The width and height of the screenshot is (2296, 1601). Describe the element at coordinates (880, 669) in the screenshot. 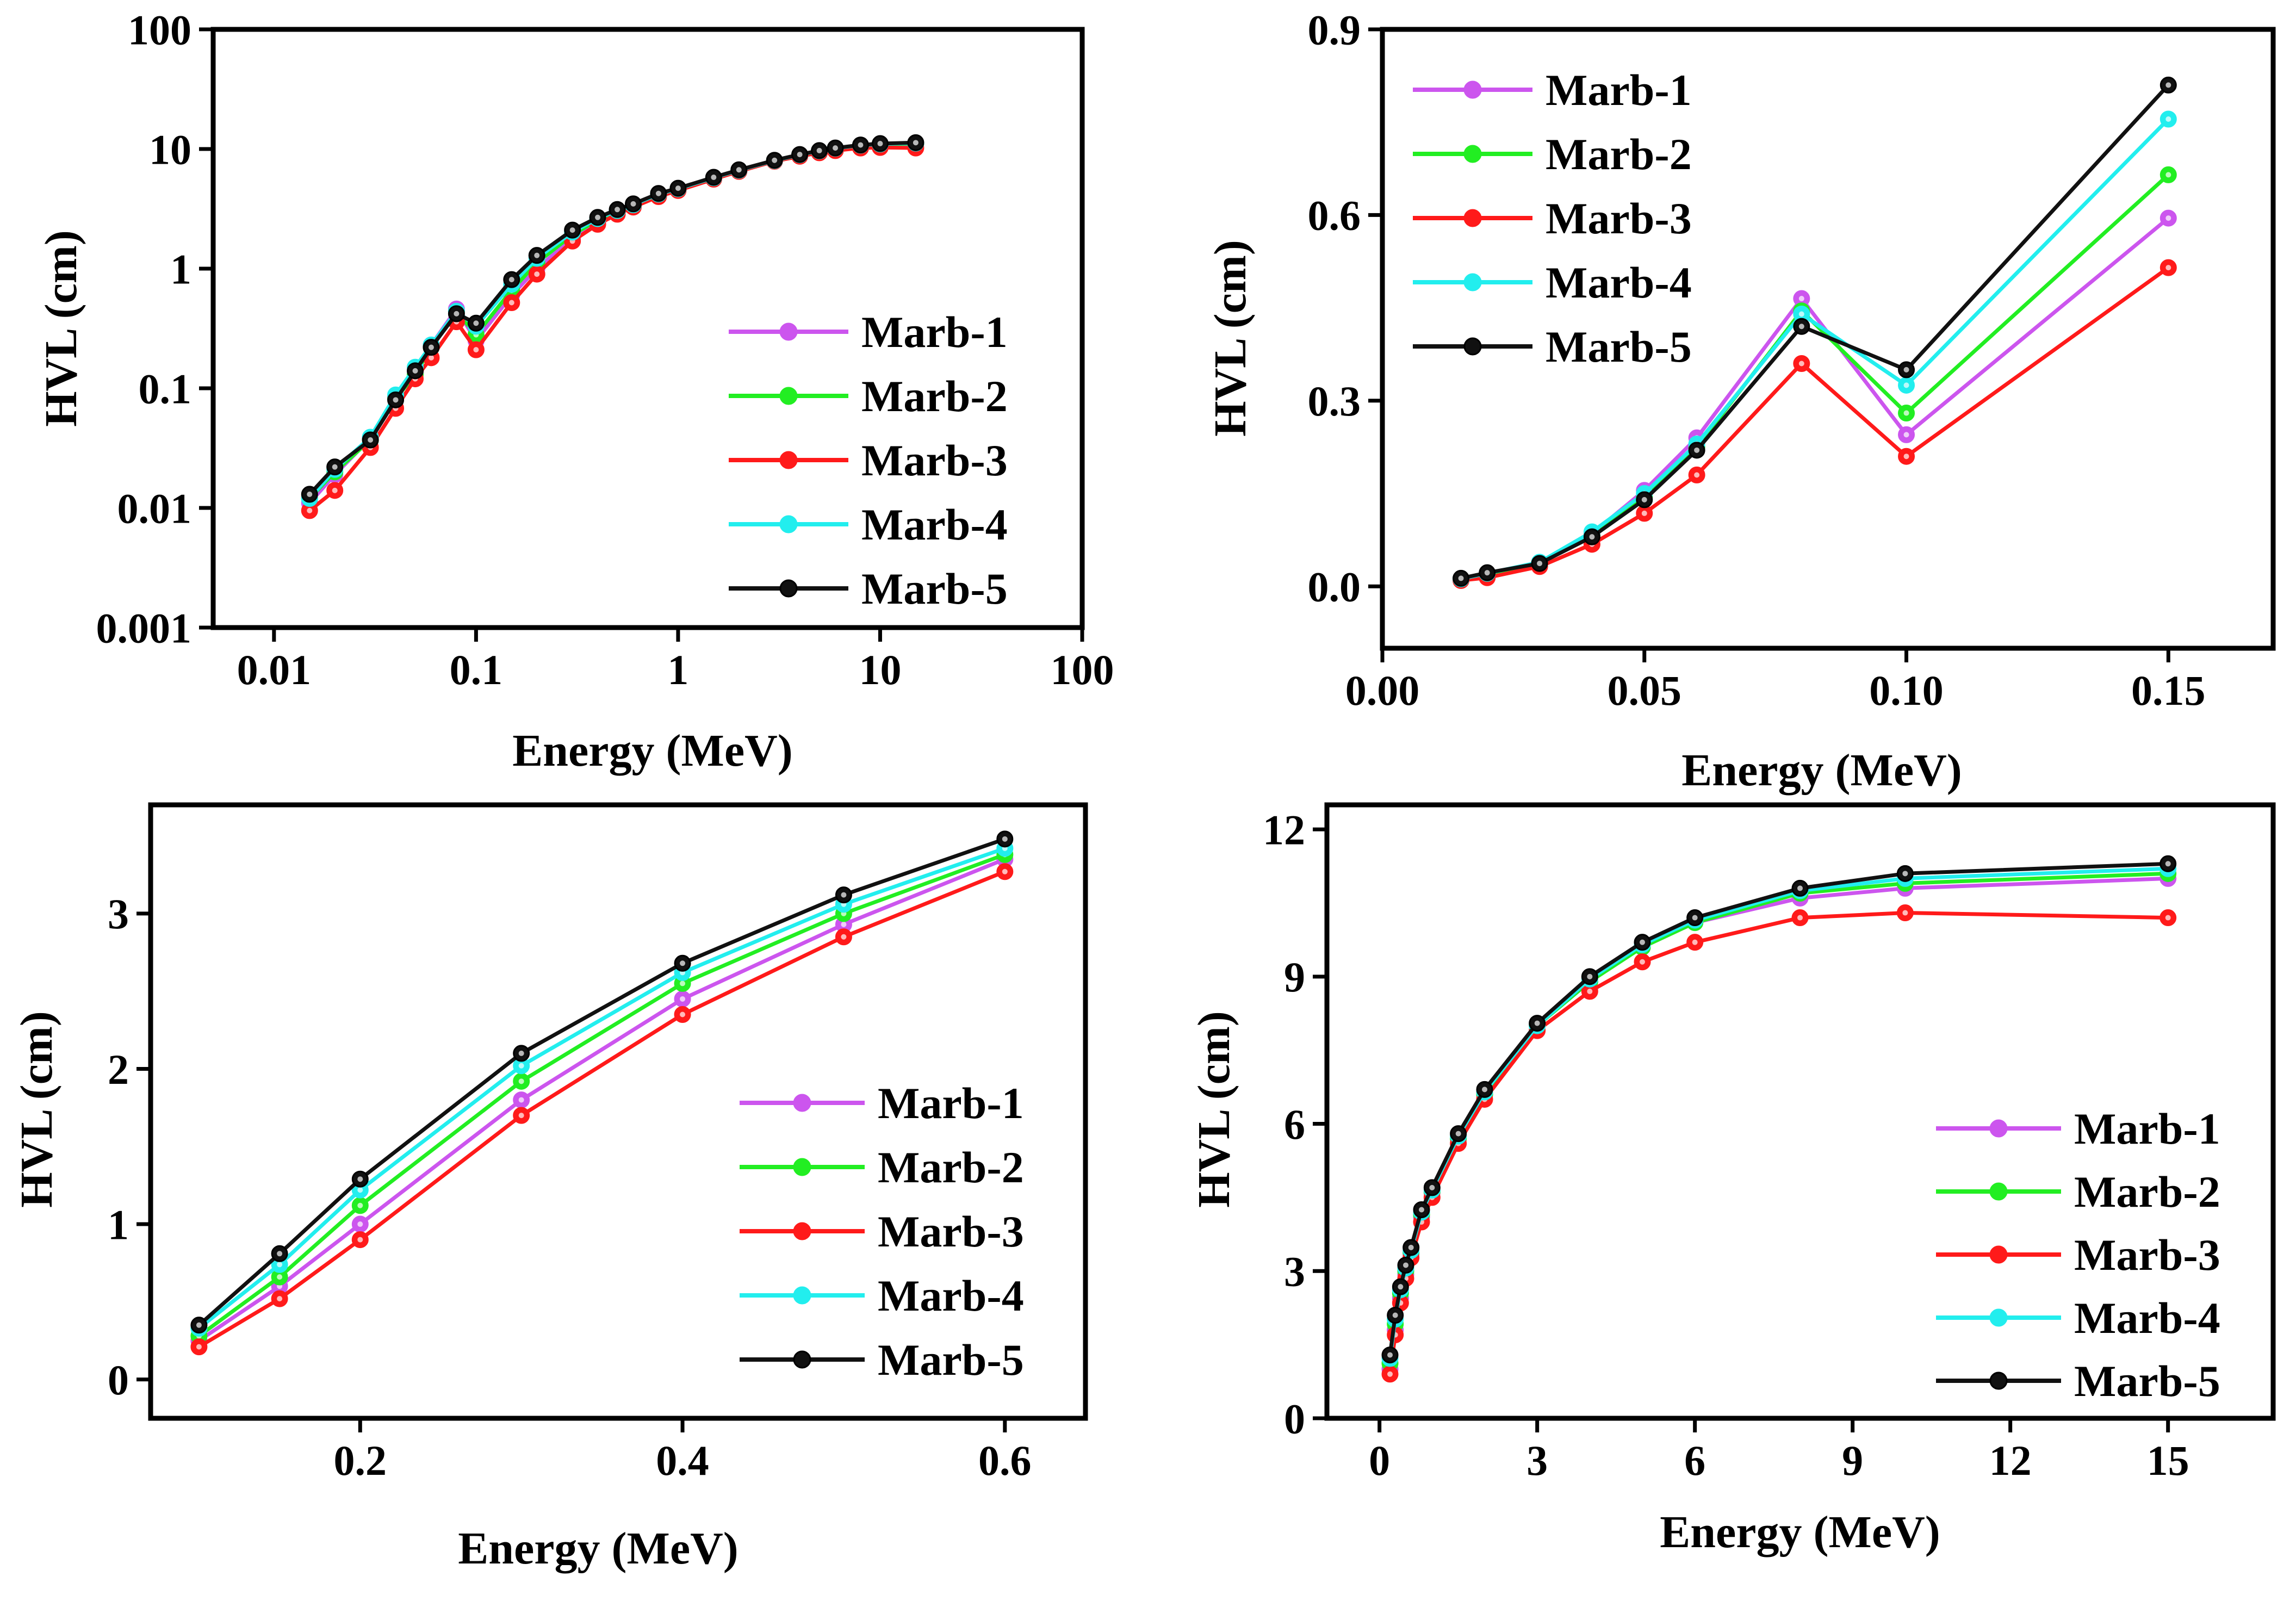

I see `x-tick-label: 10` at that location.